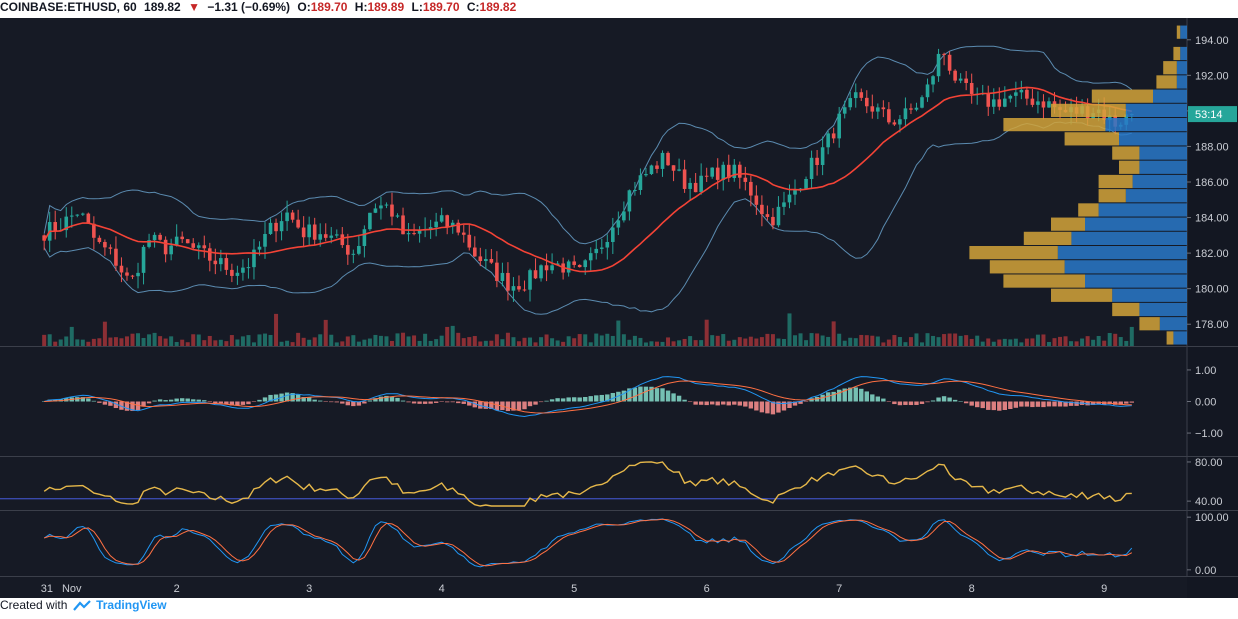 This screenshot has height=619, width=1238. Describe the element at coordinates (839, 589) in the screenshot. I see `time-axis-label: 7` at that location.